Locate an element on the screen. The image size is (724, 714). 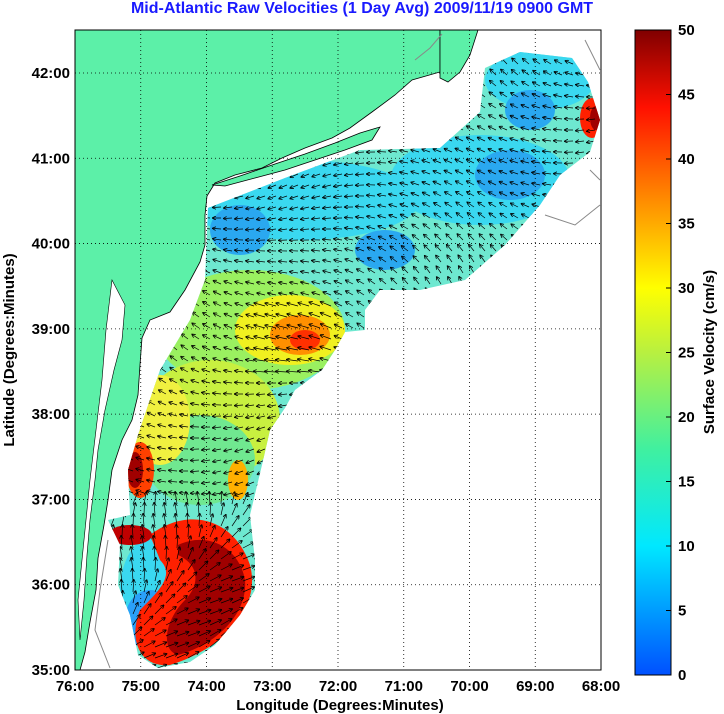
lat-tick-label: 39:00 is located at coordinates (51, 329).